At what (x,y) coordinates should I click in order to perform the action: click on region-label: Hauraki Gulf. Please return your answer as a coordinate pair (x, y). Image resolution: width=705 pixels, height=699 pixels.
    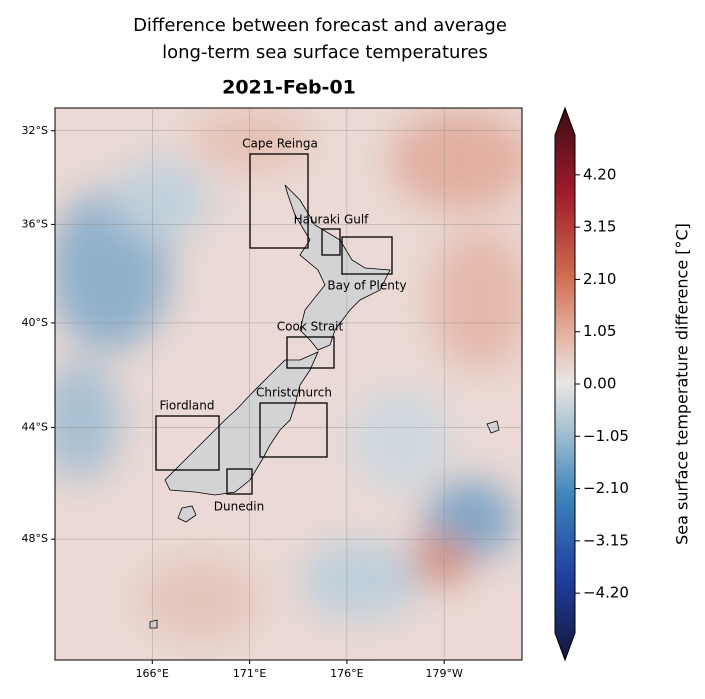
    Looking at the image, I should click on (332, 220).